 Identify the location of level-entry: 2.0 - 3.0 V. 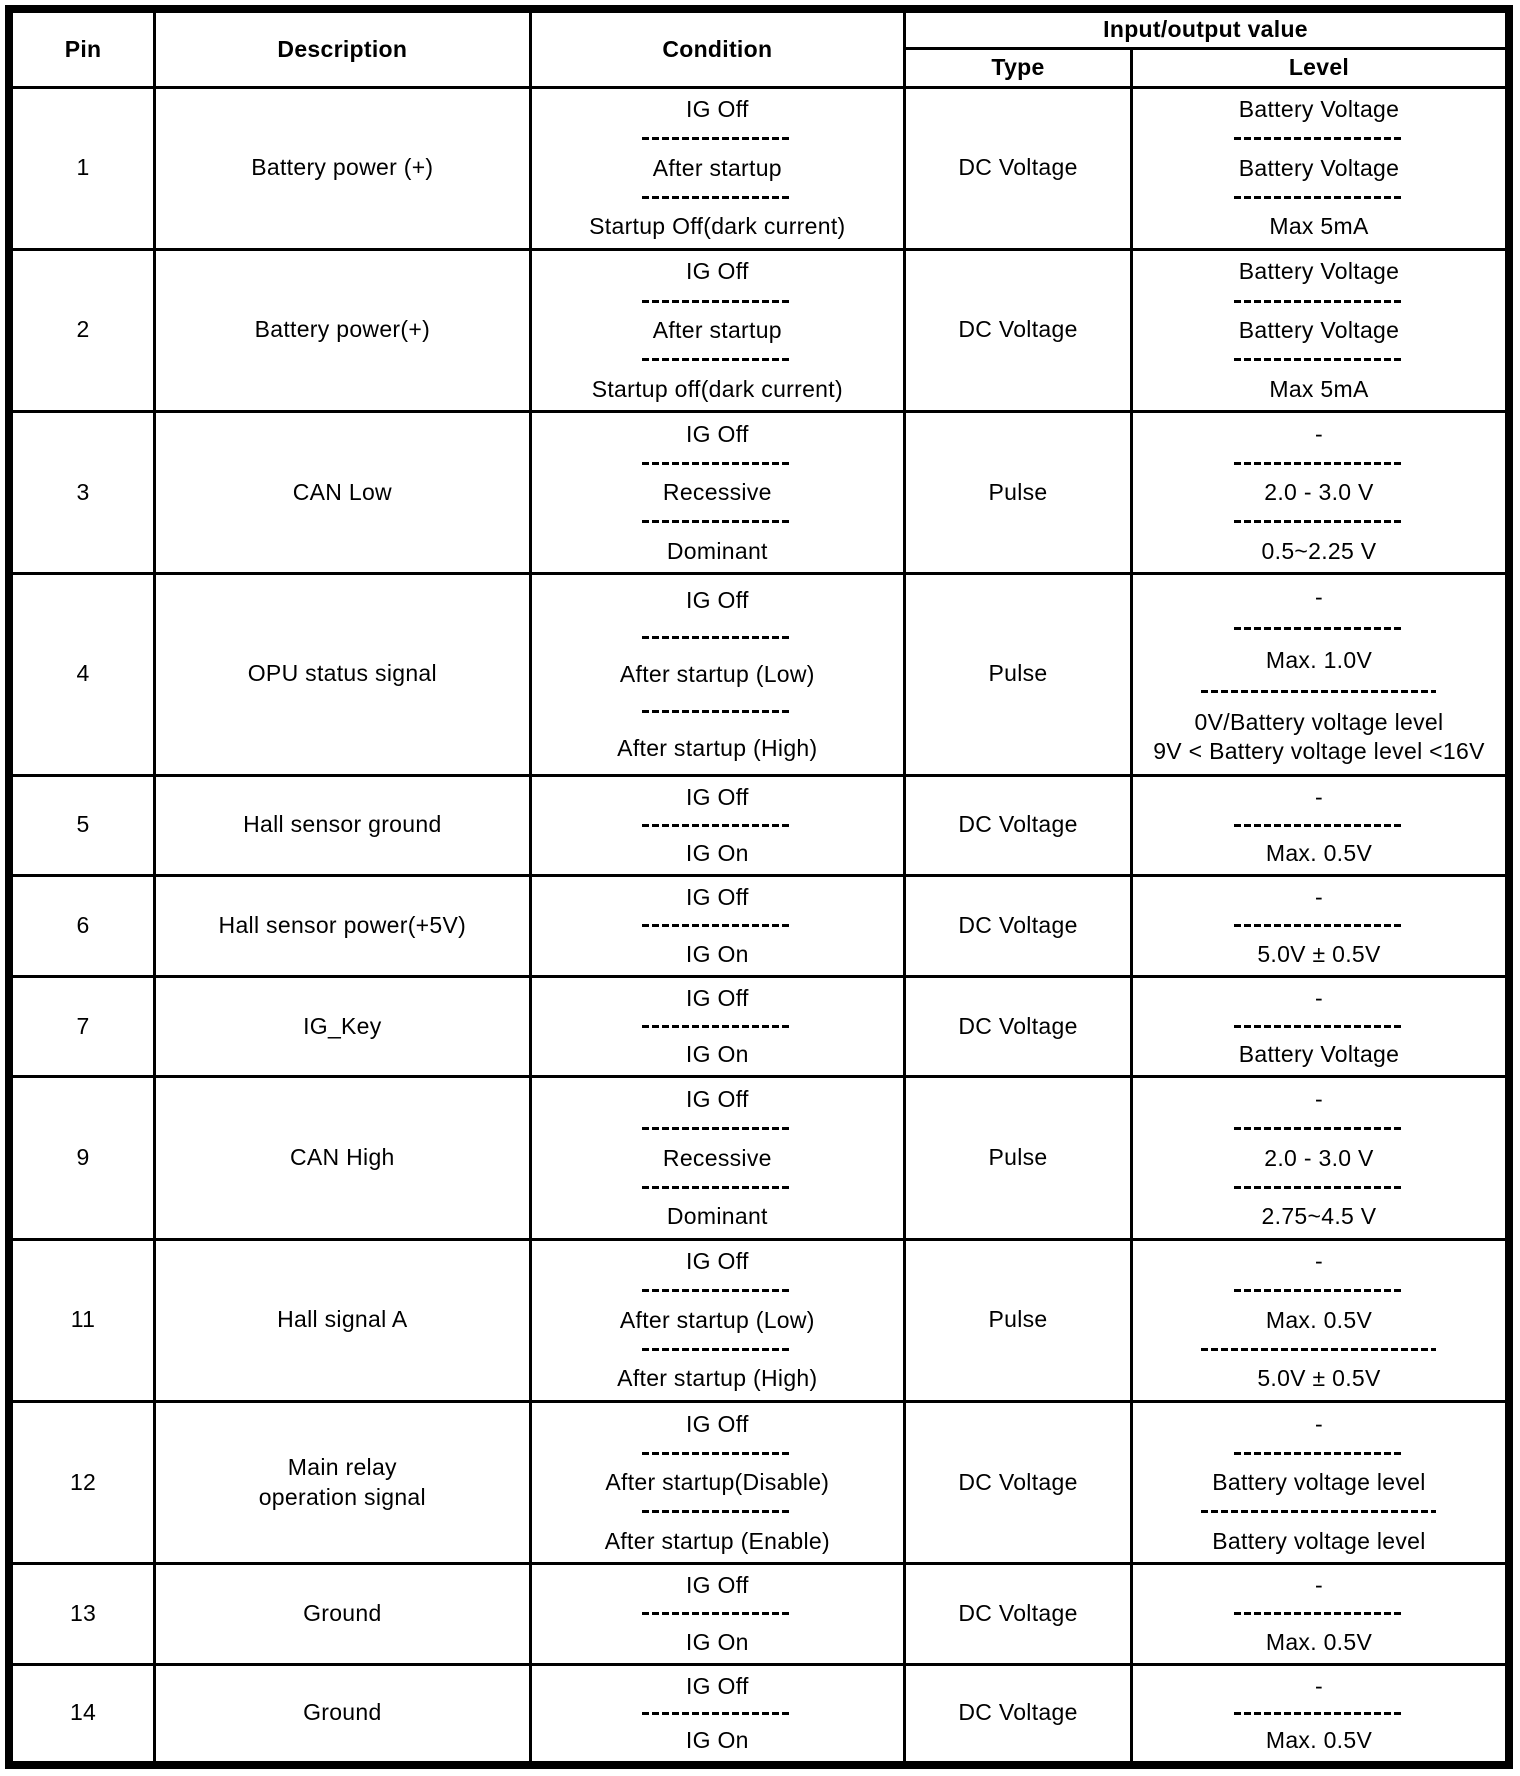
(1319, 1157).